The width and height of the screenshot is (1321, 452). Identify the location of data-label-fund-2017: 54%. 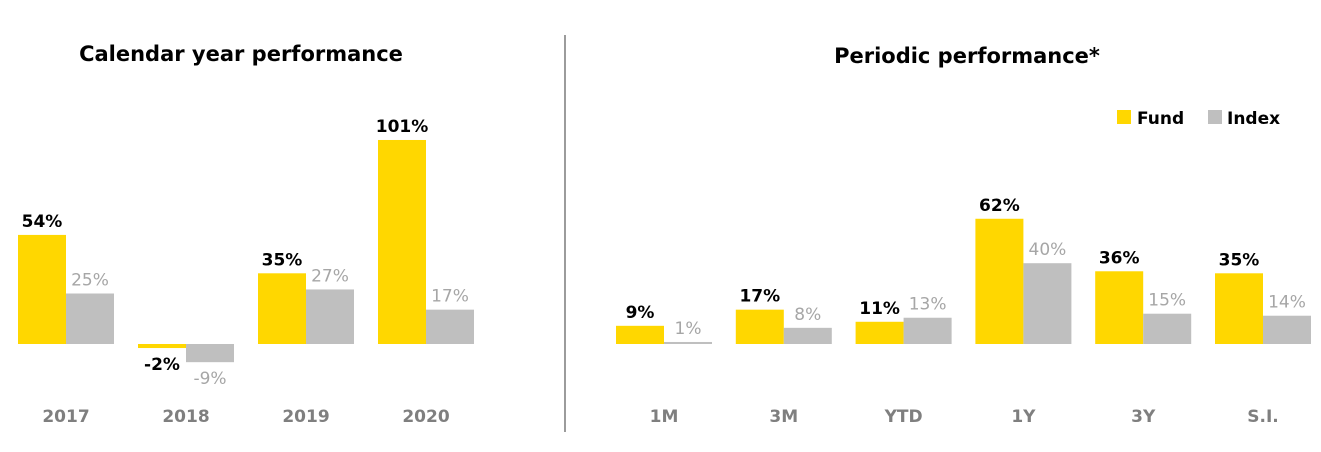
(42, 222).